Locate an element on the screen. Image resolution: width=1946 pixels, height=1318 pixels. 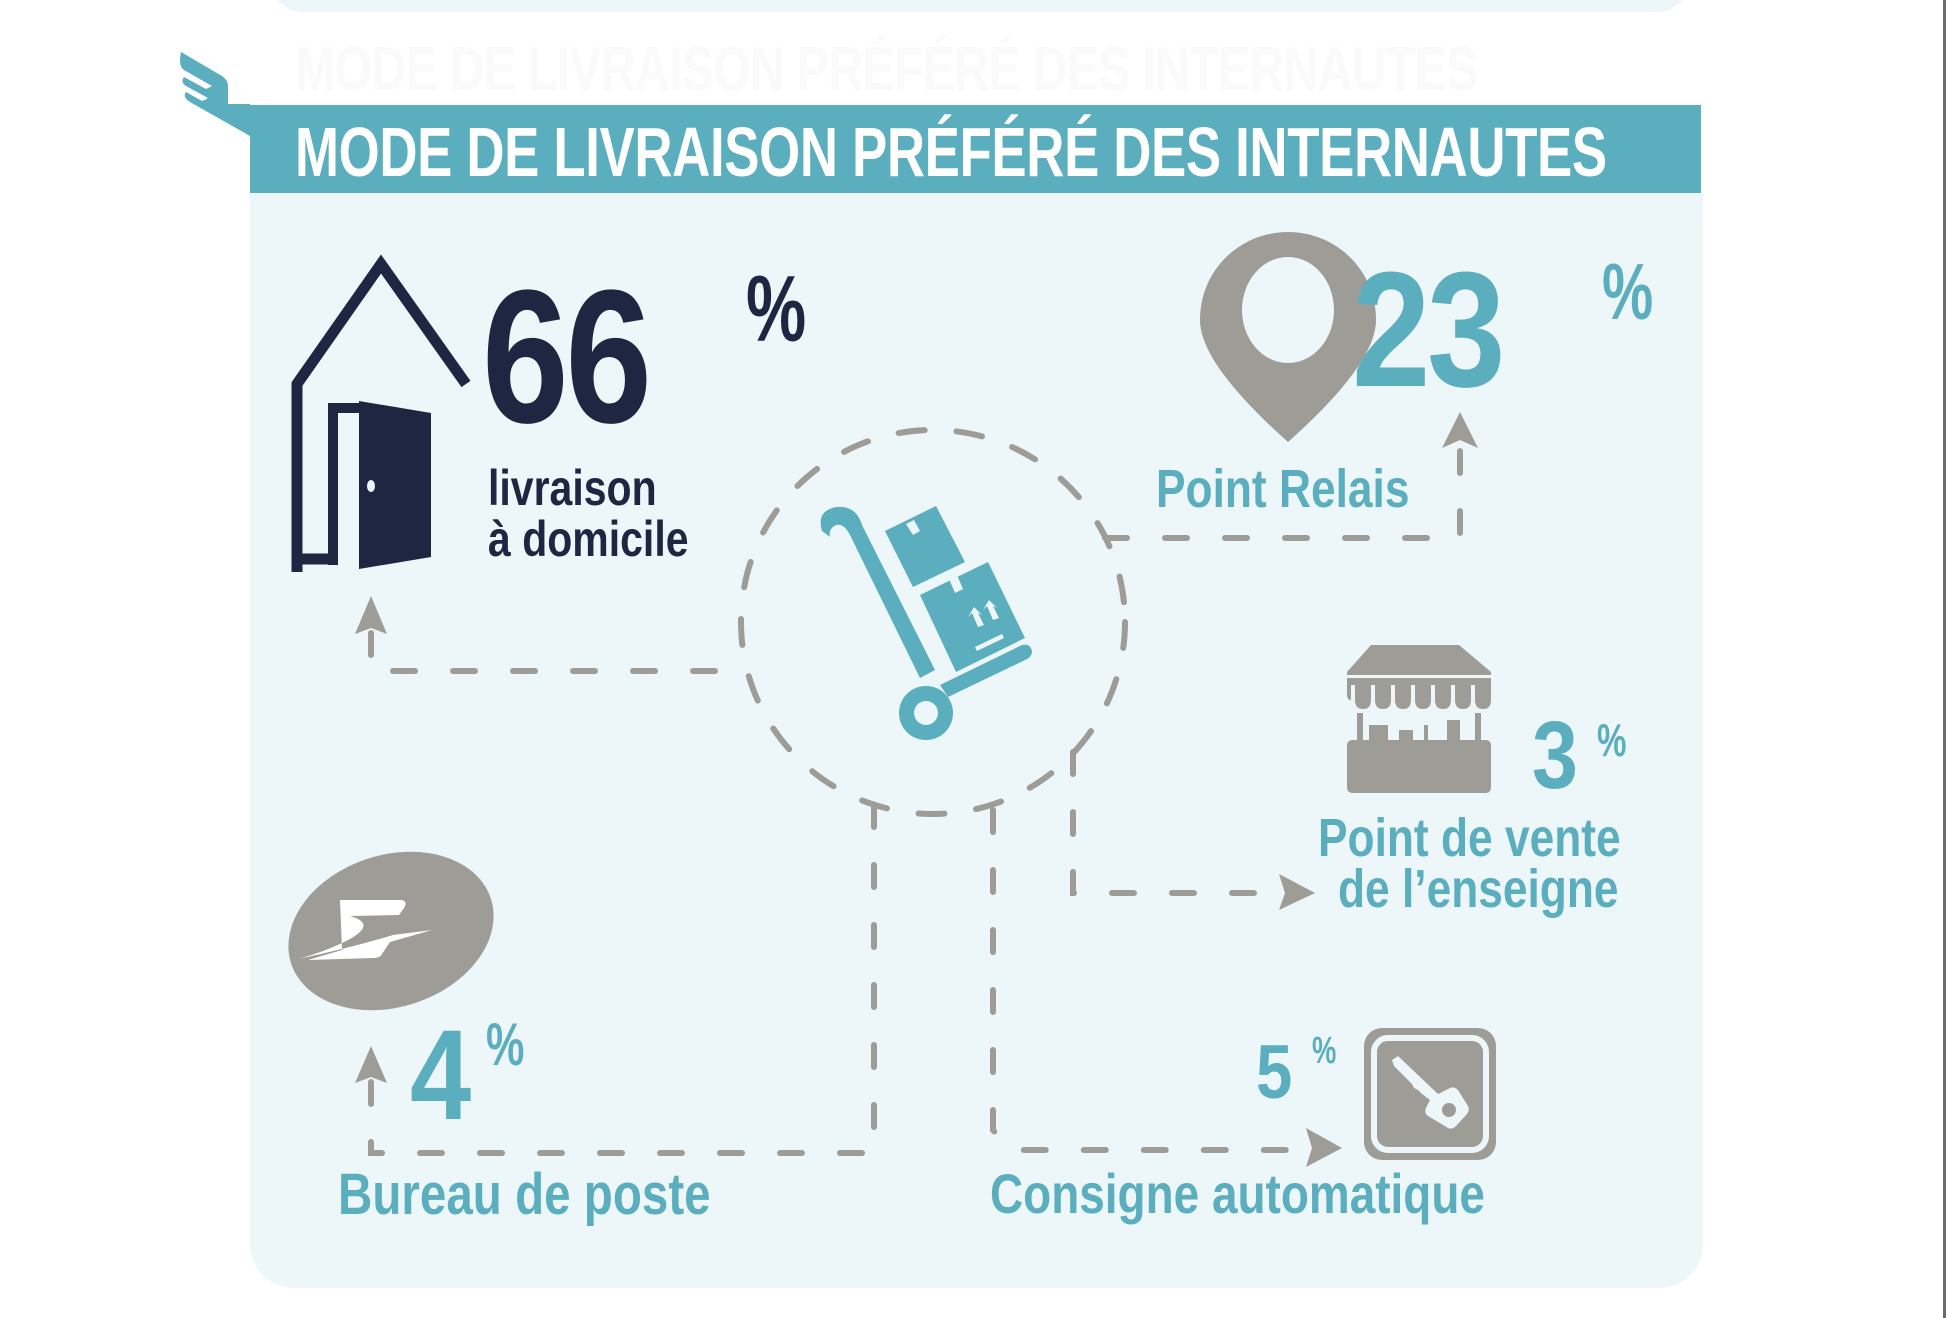
house-door-icon is located at coordinates (380, 413).